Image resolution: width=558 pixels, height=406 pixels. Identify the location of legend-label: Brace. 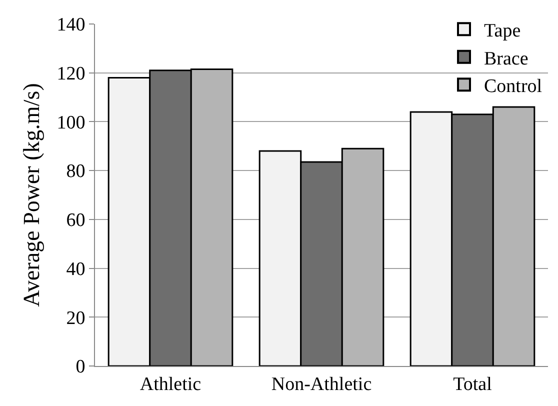
(506, 59).